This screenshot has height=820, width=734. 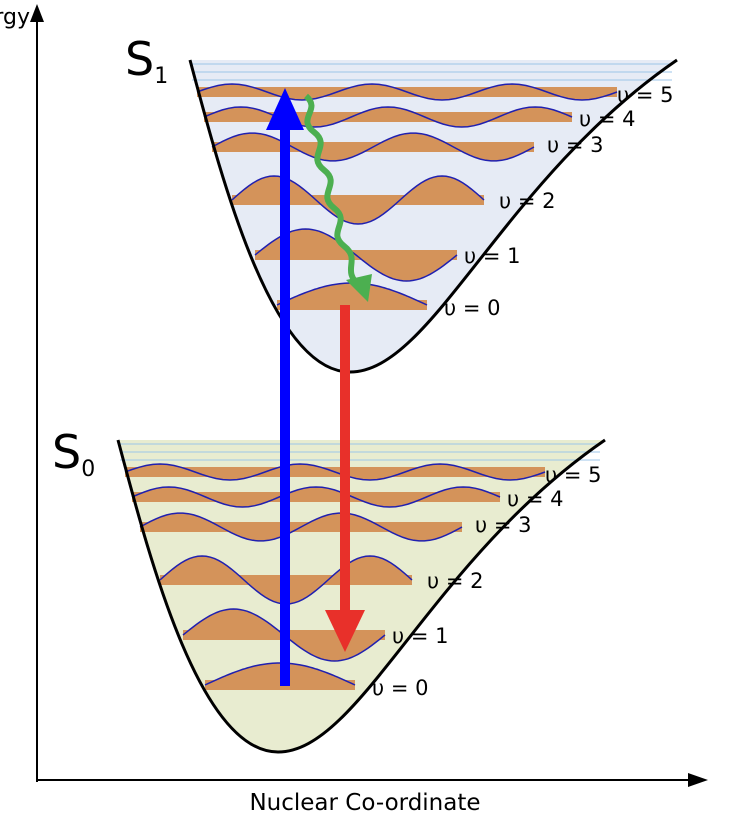 What do you see at coordinates (88, 469) in the screenshot?
I see `state-subscript: 0` at bounding box center [88, 469].